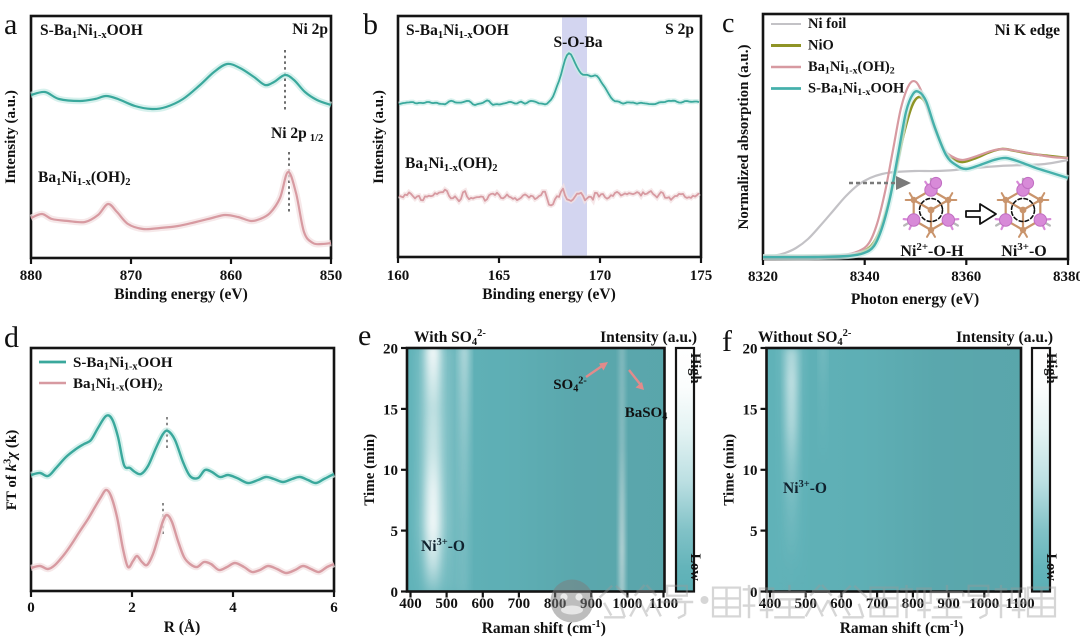 The width and height of the screenshot is (1080, 639). Describe the element at coordinates (728, 23) in the screenshot. I see `svg-text: c` at that location.